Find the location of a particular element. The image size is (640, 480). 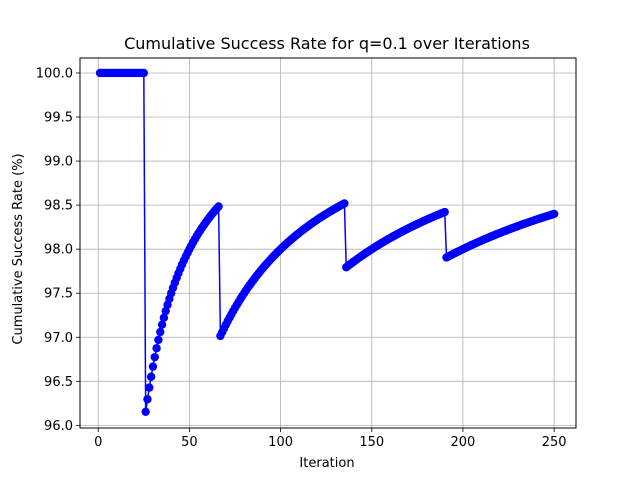

x-tick-label: 200 is located at coordinates (463, 442).